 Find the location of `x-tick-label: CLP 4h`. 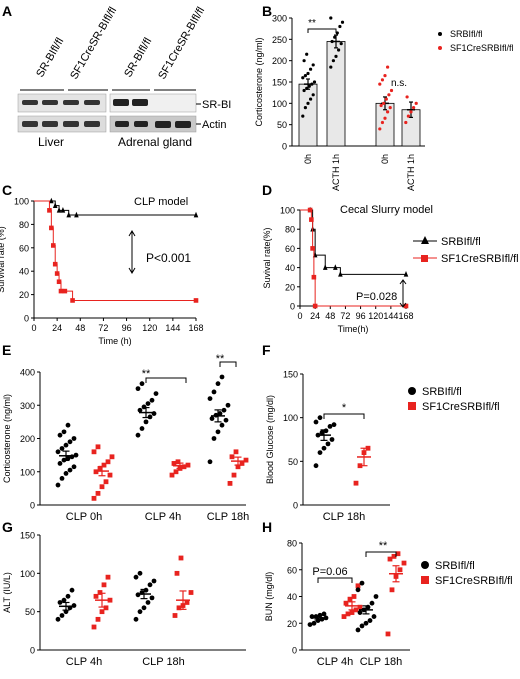

x-tick-label: CLP 4h is located at coordinates (335, 662).